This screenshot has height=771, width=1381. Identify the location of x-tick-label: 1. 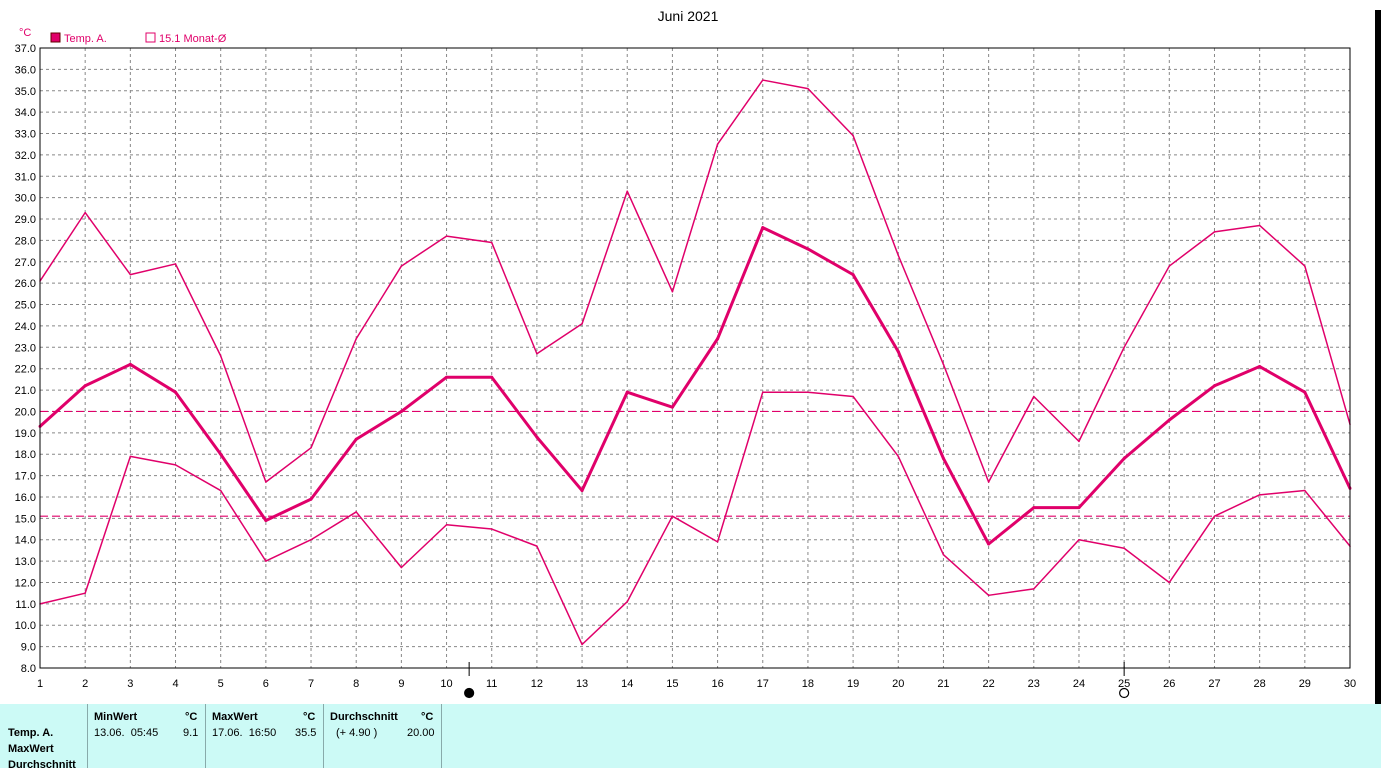
(40, 684).